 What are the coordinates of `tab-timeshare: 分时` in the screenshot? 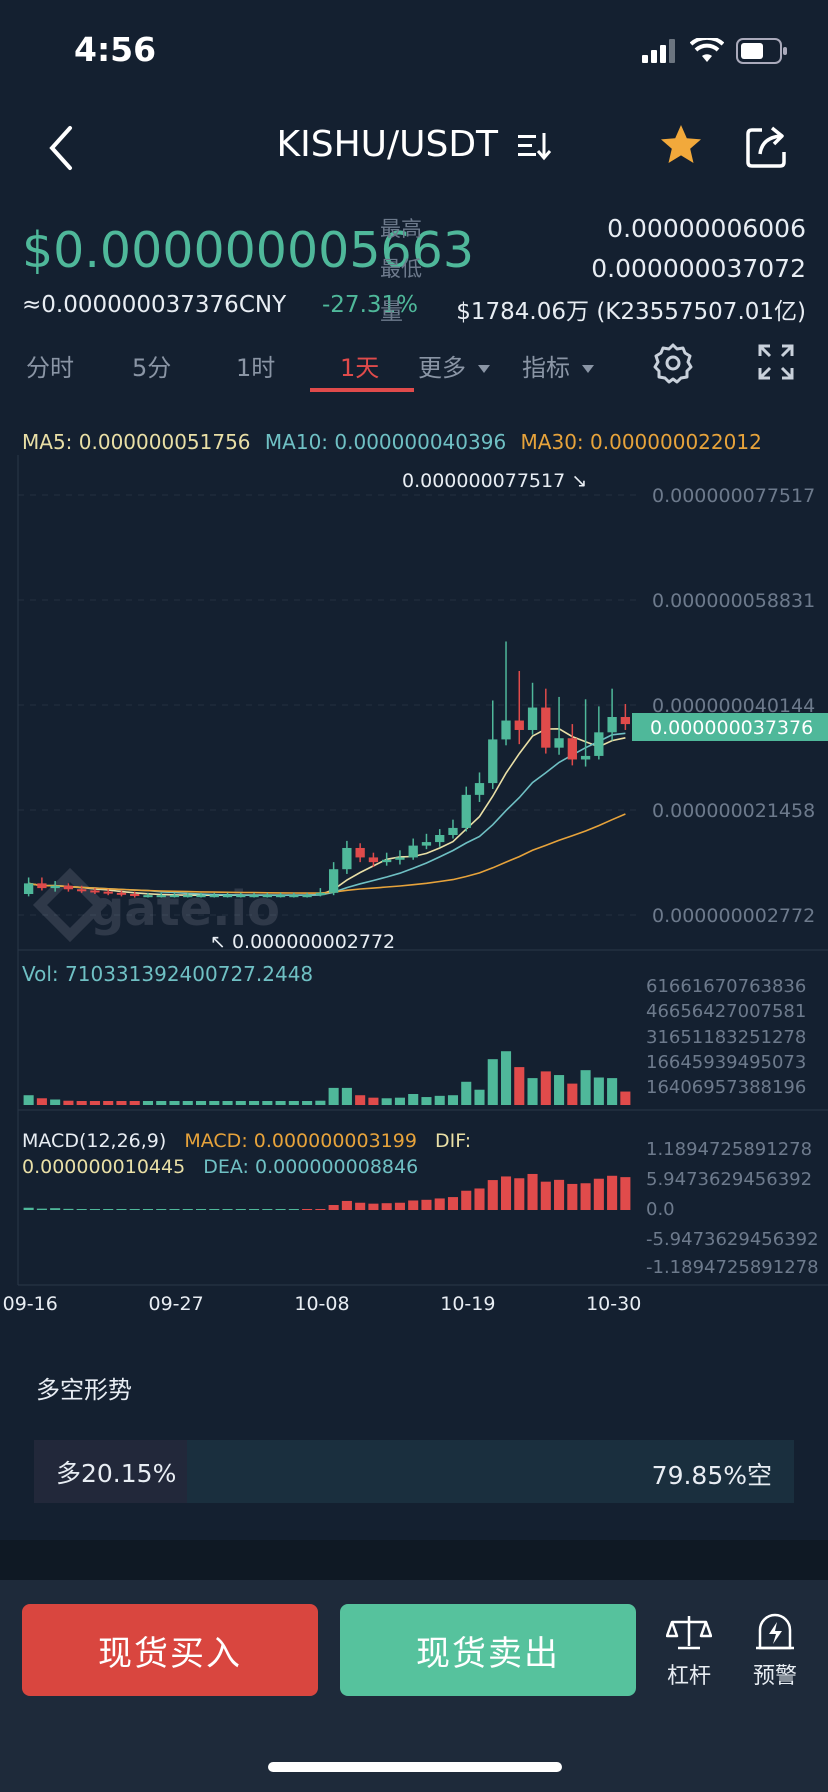 It's located at (50, 368).